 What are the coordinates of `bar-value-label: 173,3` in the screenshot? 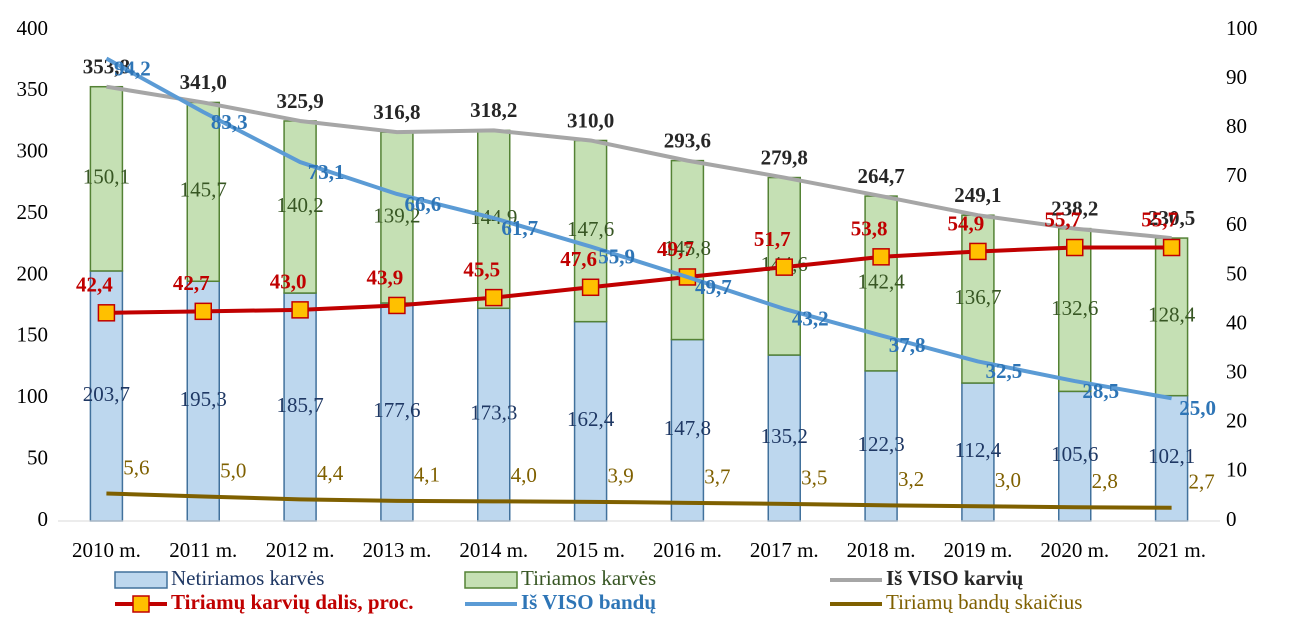 It's located at (493, 412).